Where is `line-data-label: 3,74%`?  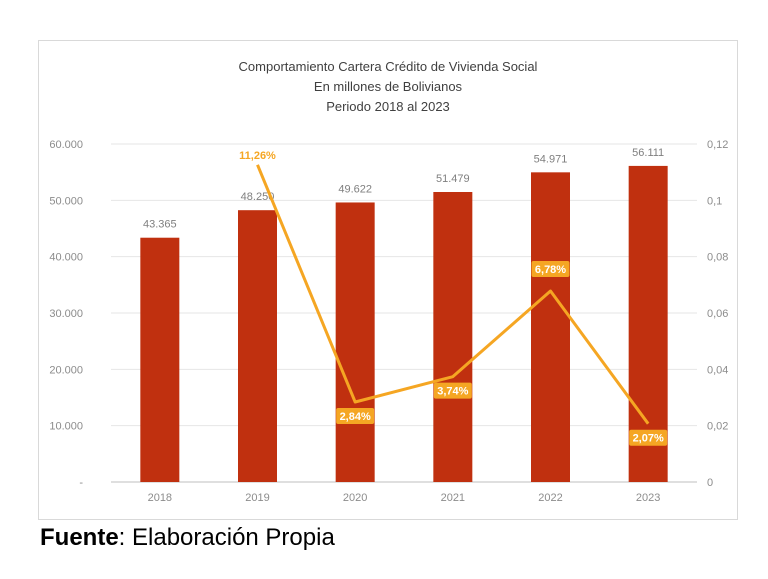
line-data-label: 3,74% is located at coordinates (452, 392).